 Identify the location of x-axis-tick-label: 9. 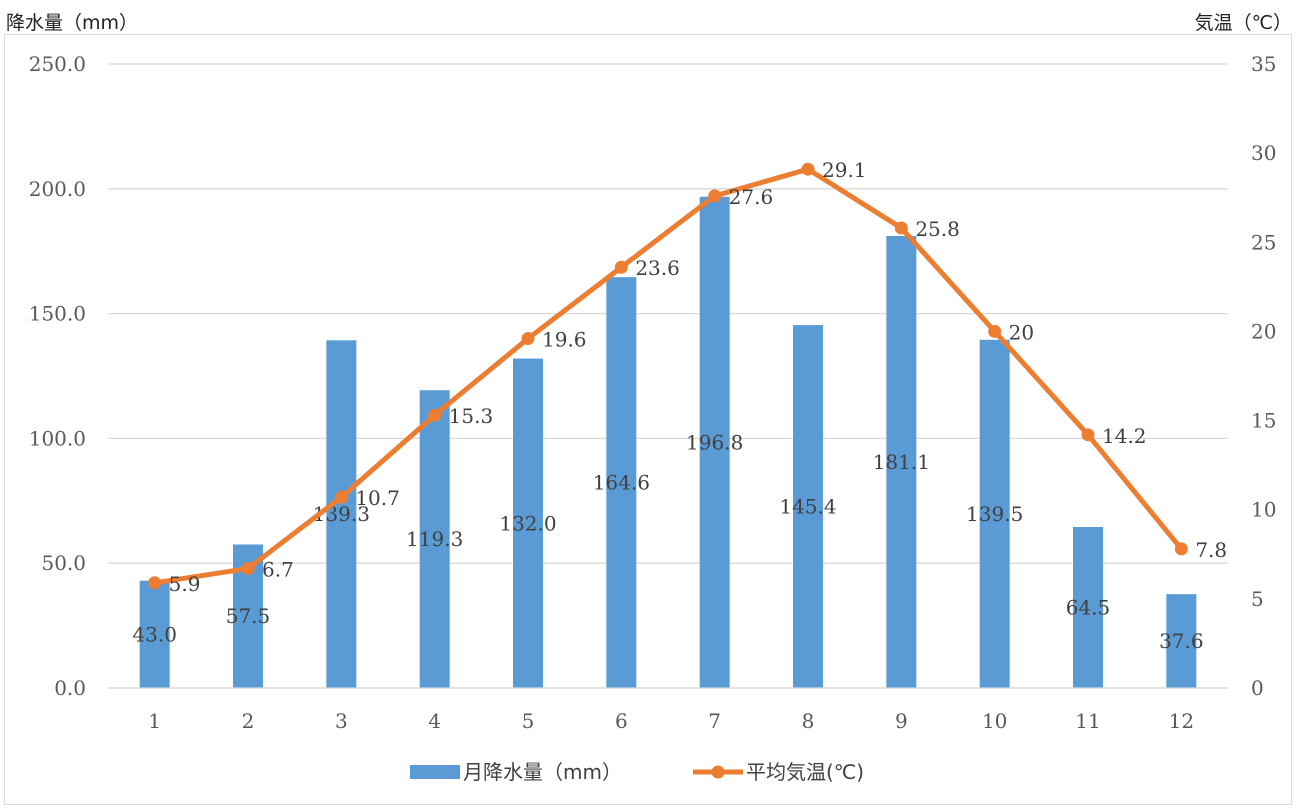
(901, 721).